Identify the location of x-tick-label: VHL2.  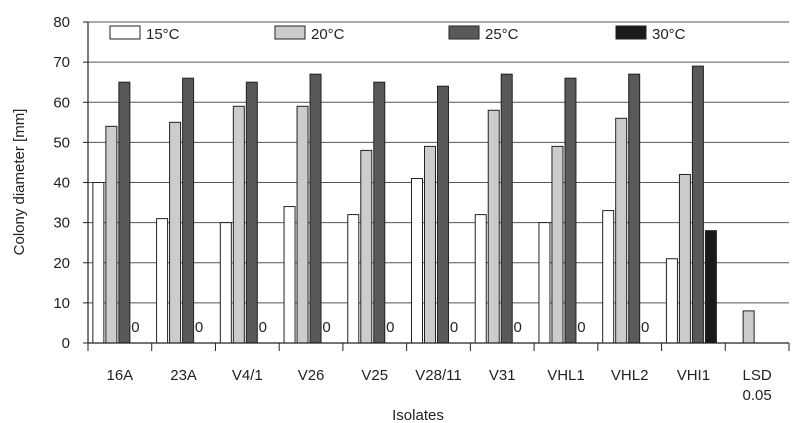
(630, 375).